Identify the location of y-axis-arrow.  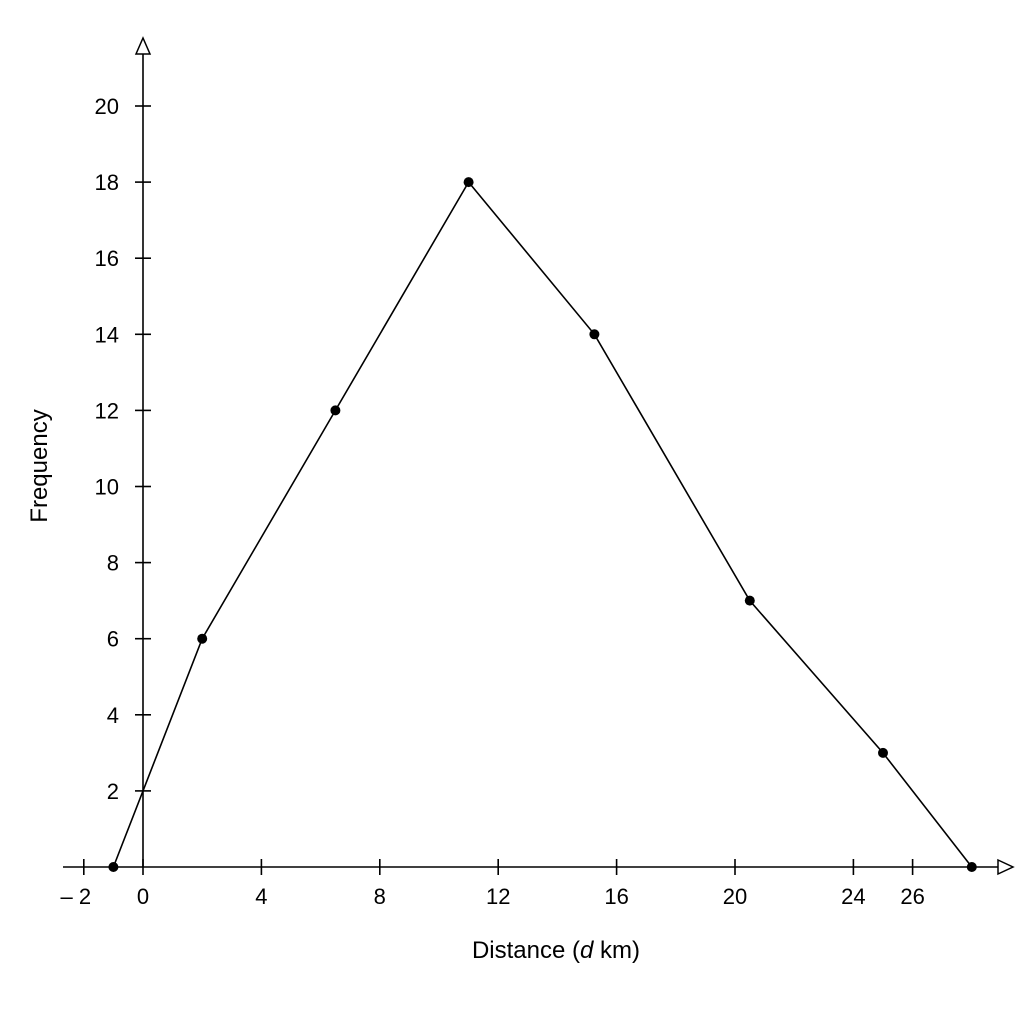
(143, 45).